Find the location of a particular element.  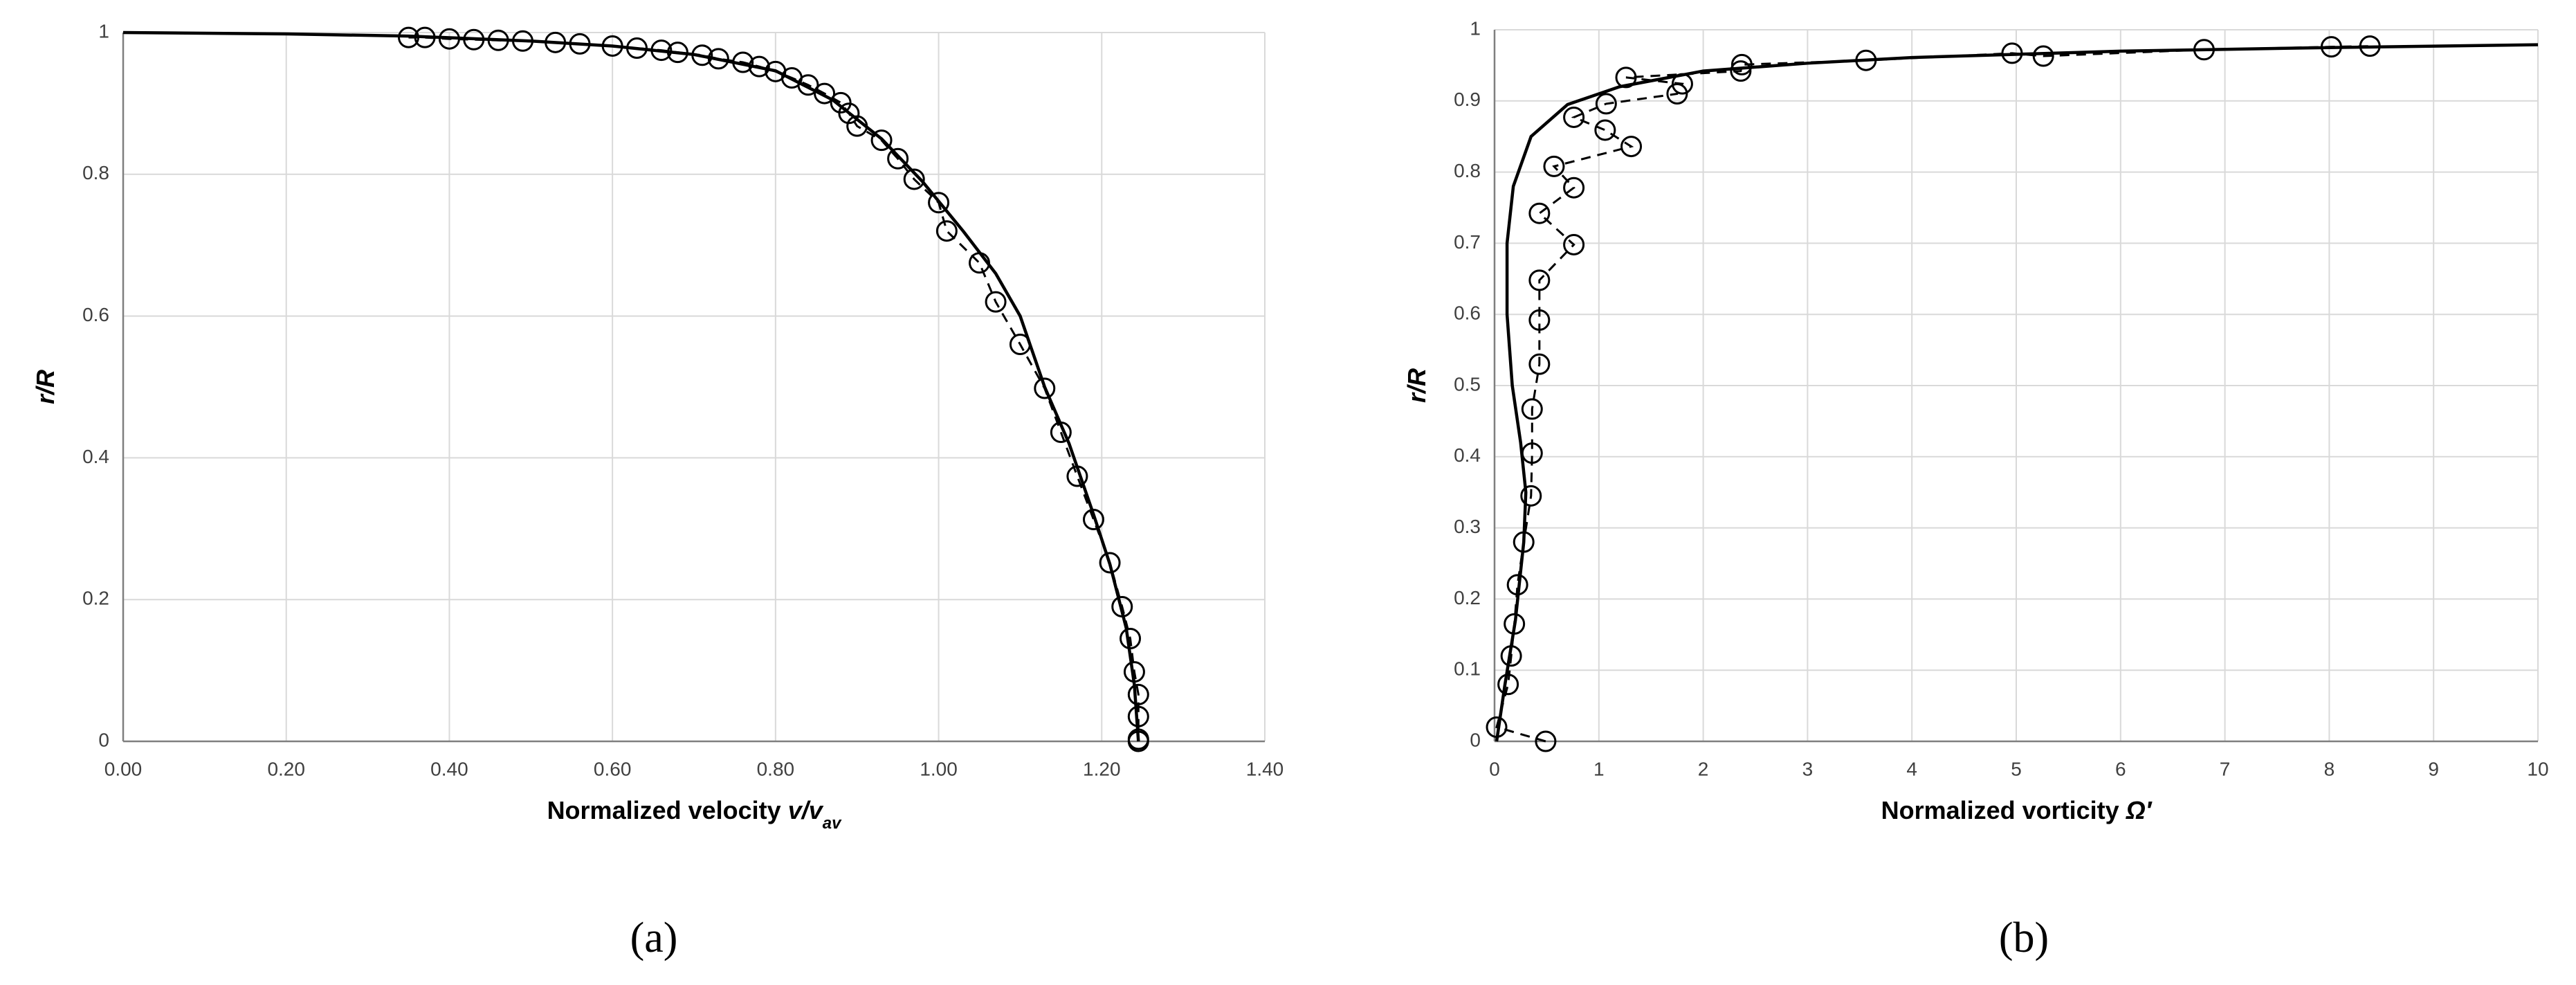

x-tick-label: 2 is located at coordinates (1704, 769).